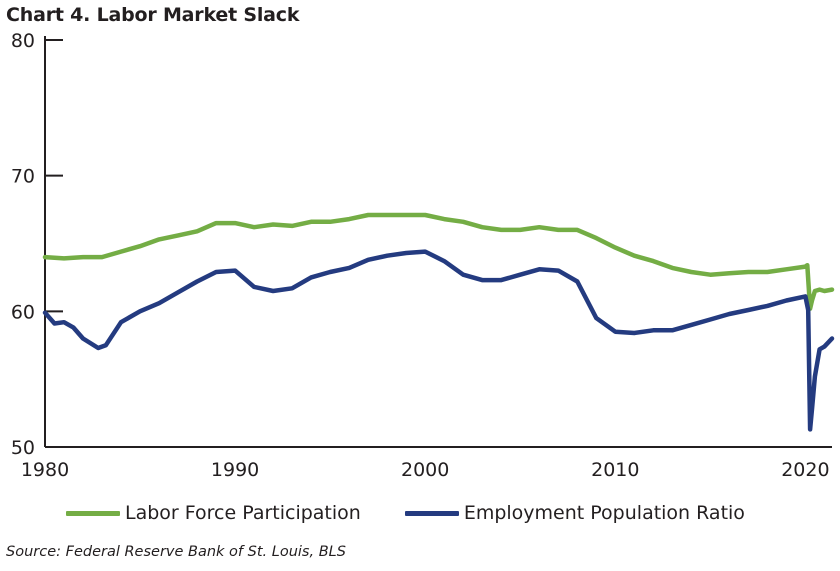 This screenshot has height=571, width=840. Describe the element at coordinates (243, 513) in the screenshot. I see `legend-label: Labor Force Participation` at that location.